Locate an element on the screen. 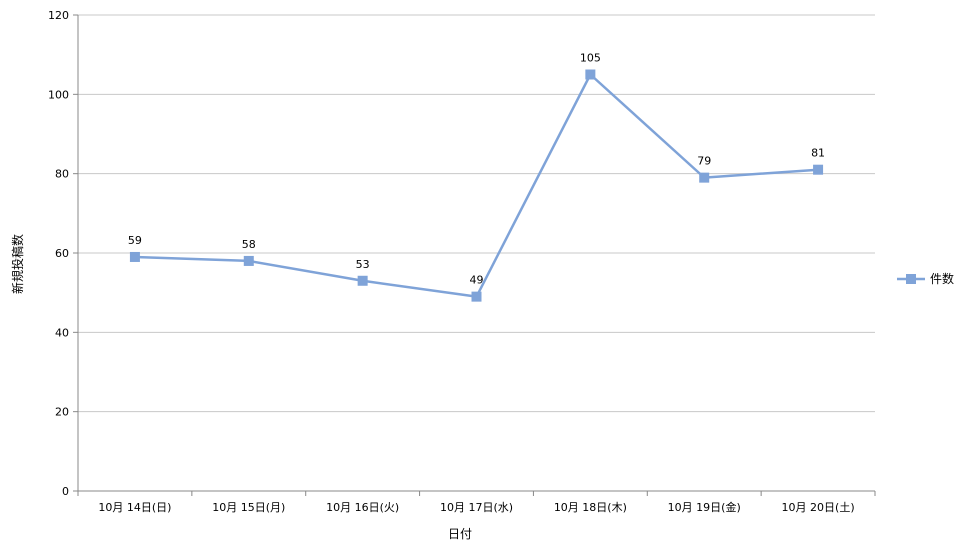 The width and height of the screenshot is (962, 551). y-tick-label: 100 is located at coordinates (58, 94).